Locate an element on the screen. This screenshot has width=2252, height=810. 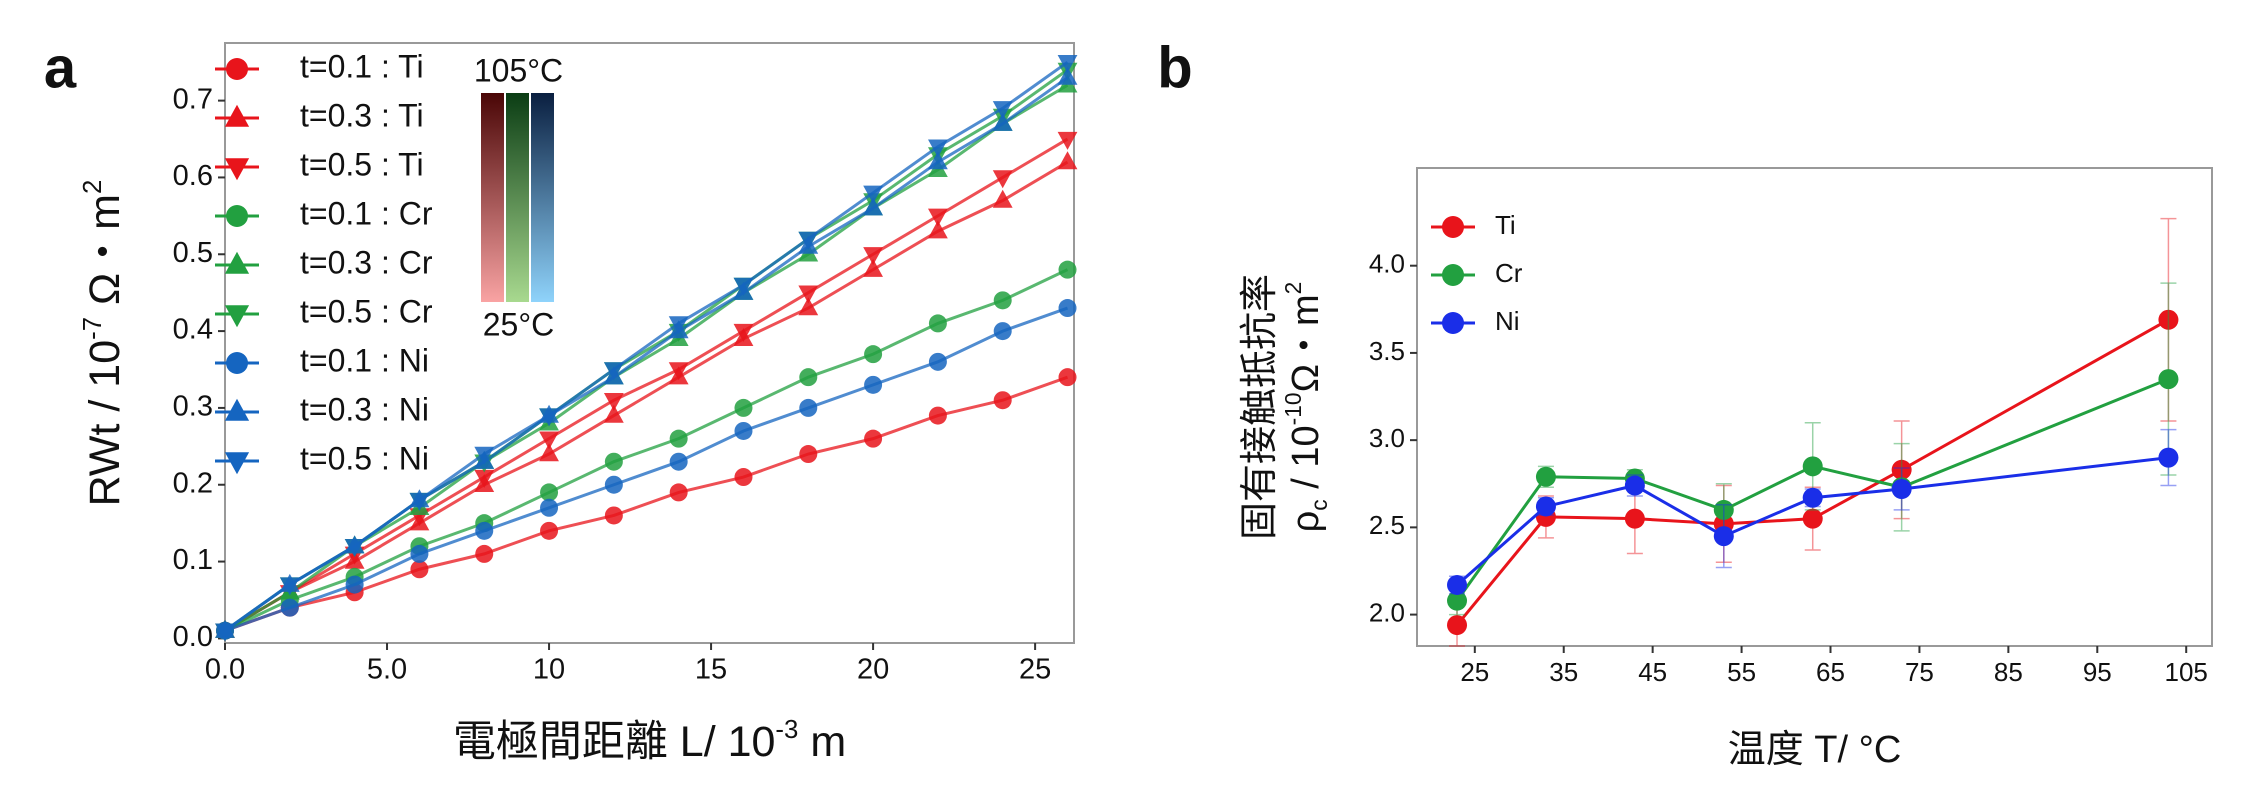
y-axis-label: ρc / 10-10Ω・m2 is located at coordinates (1306, 407).